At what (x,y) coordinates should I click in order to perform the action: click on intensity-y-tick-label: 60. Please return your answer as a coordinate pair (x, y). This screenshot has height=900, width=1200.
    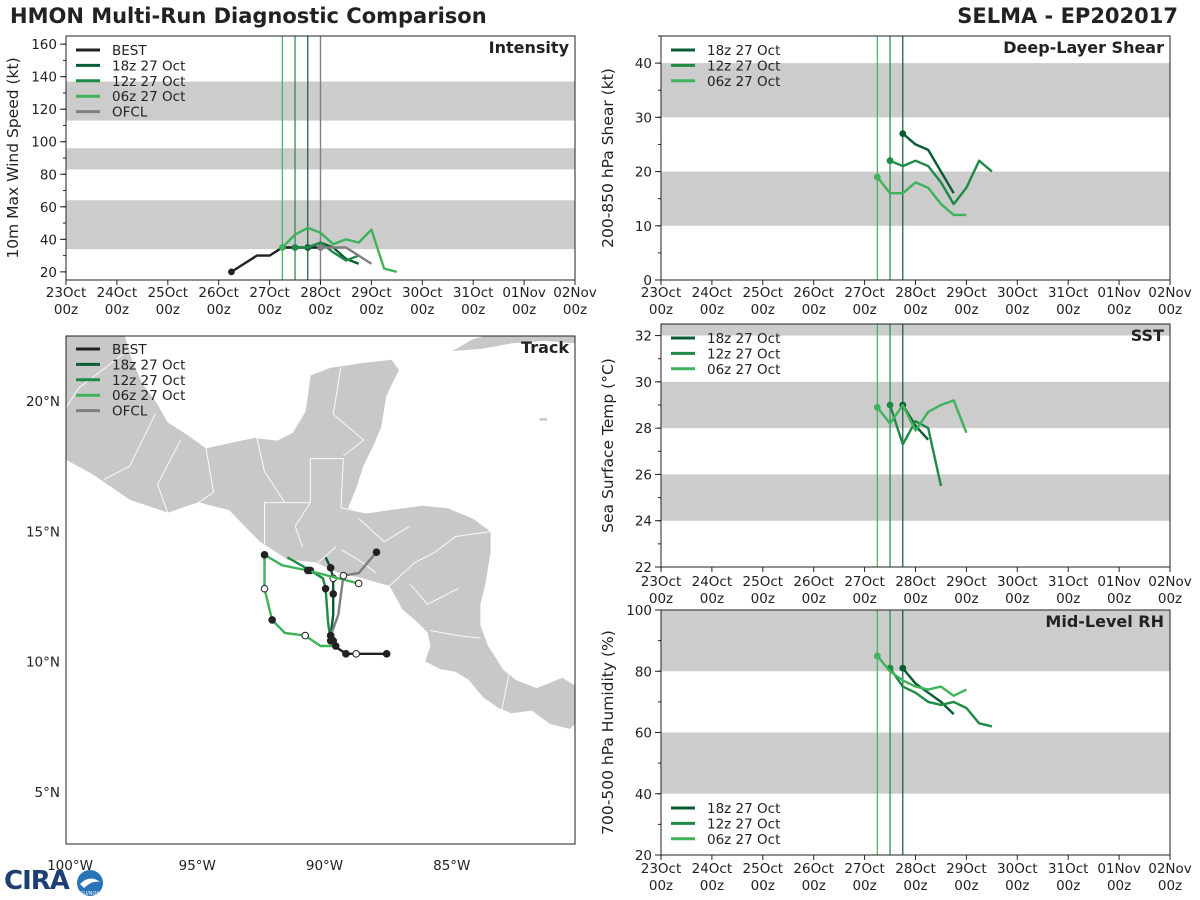
    Looking at the image, I should click on (48, 208).